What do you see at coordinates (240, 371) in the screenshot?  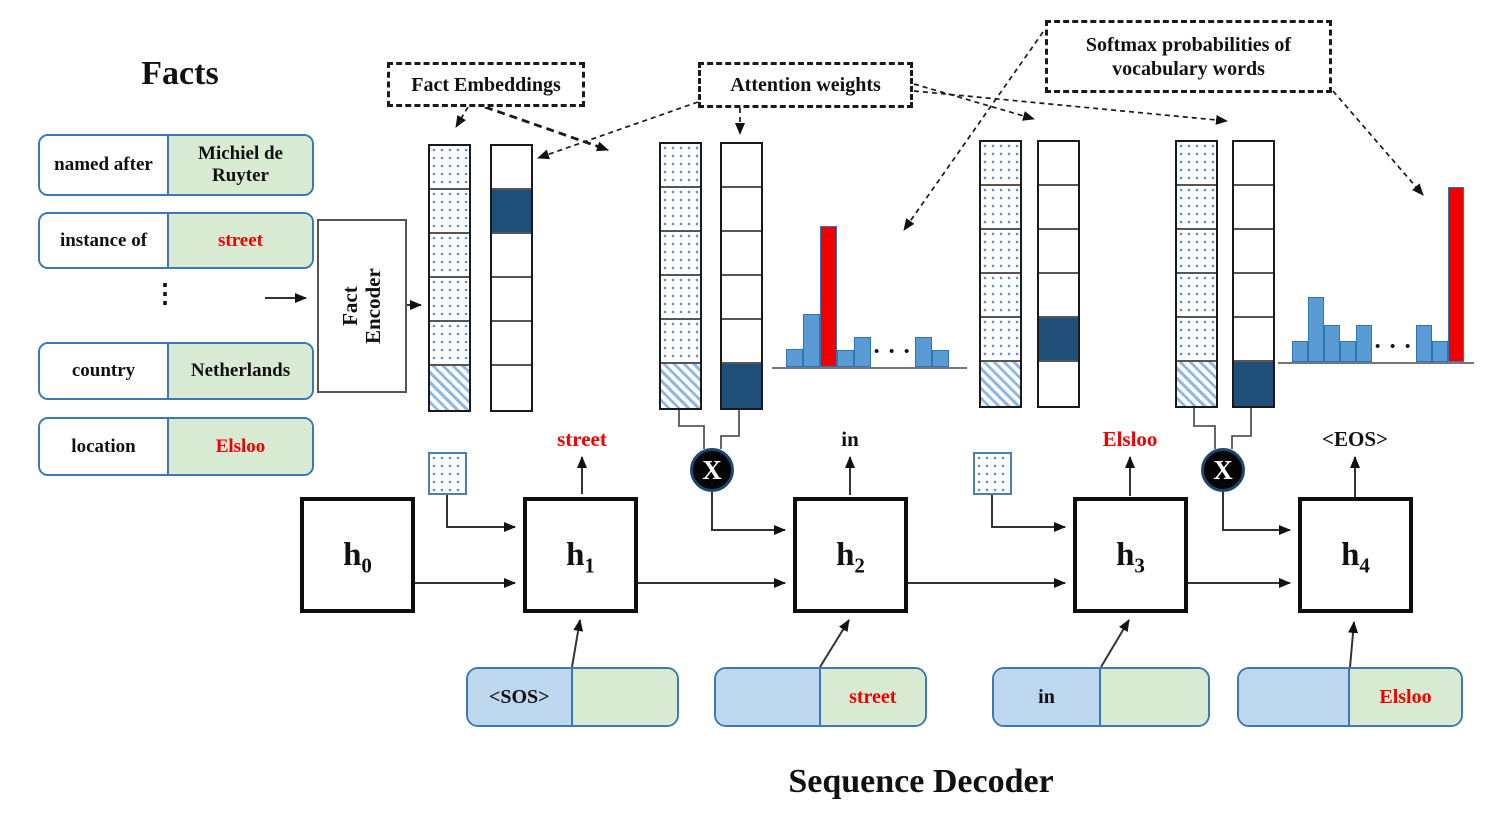 I see `fact-value-cell: Netherlands` at bounding box center [240, 371].